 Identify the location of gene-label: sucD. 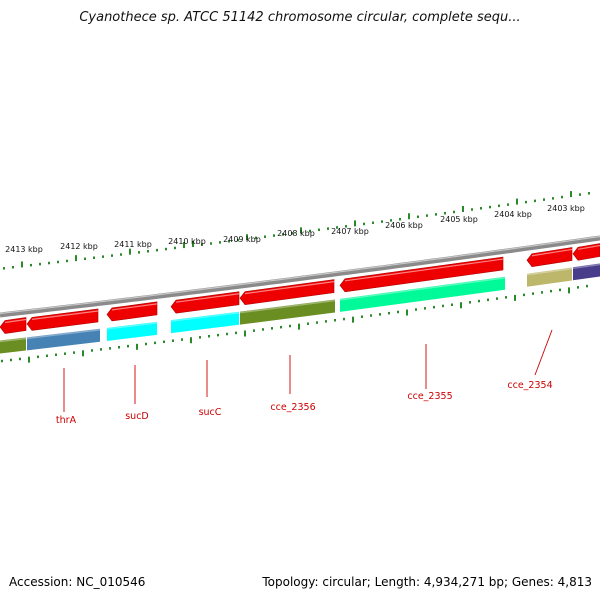
(137, 416).